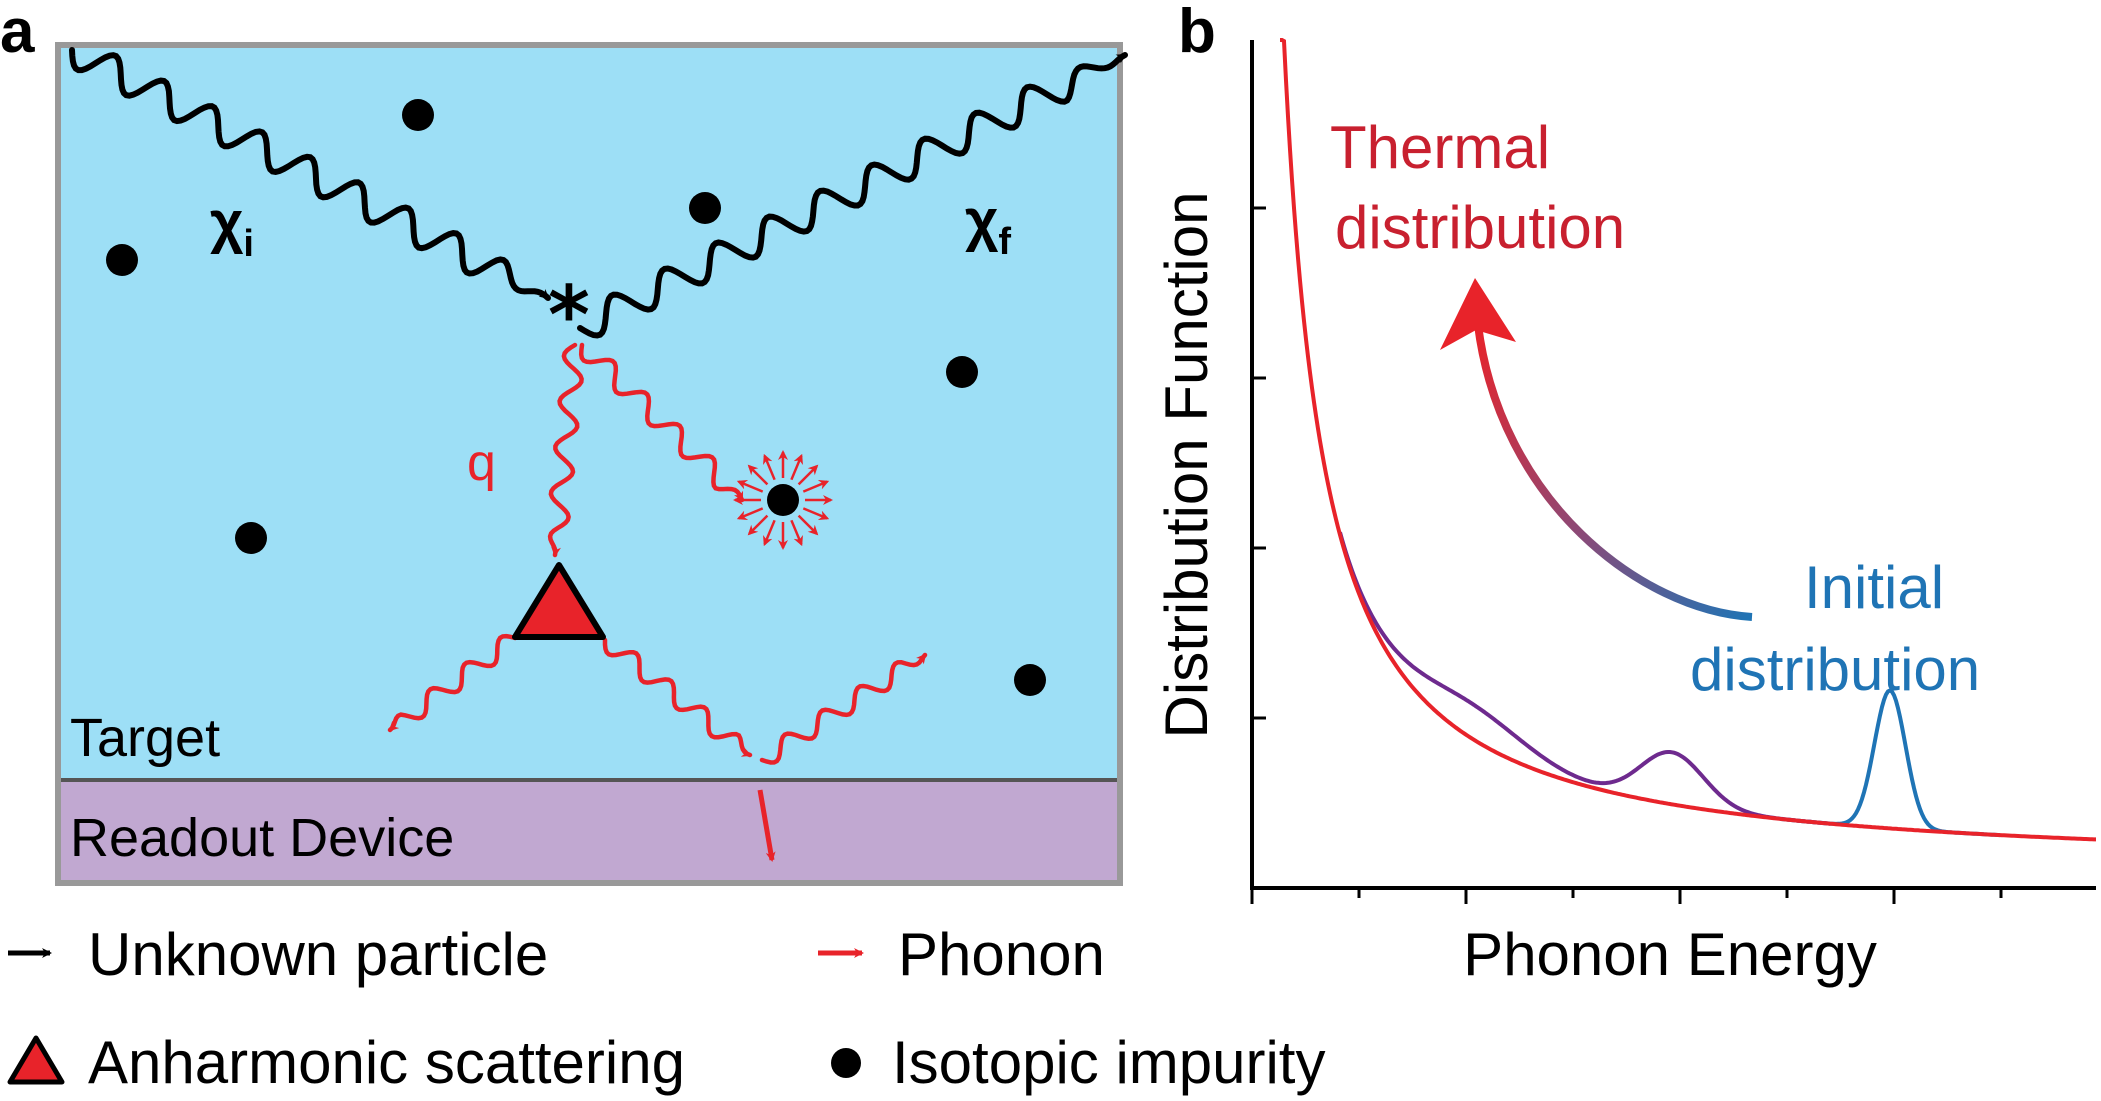 Image resolution: width=2101 pixels, height=1101 pixels. Describe the element at coordinates (318, 954) in the screenshot. I see `legend-unknown-particle: Unknown particle` at that location.